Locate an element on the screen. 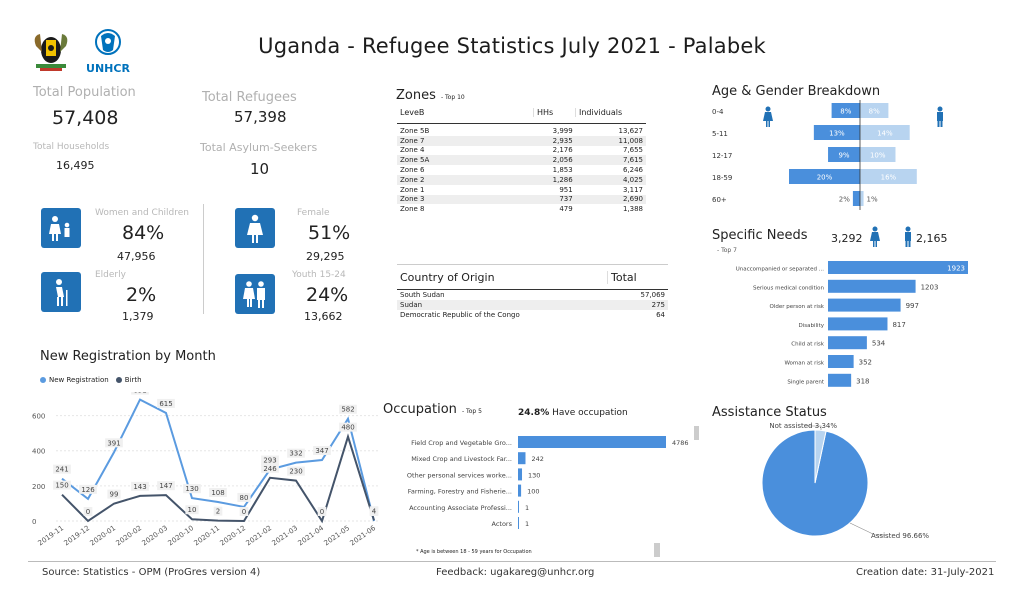 This screenshot has height=607, width=1024. zone-name: Zone 1 is located at coordinates (412, 189).